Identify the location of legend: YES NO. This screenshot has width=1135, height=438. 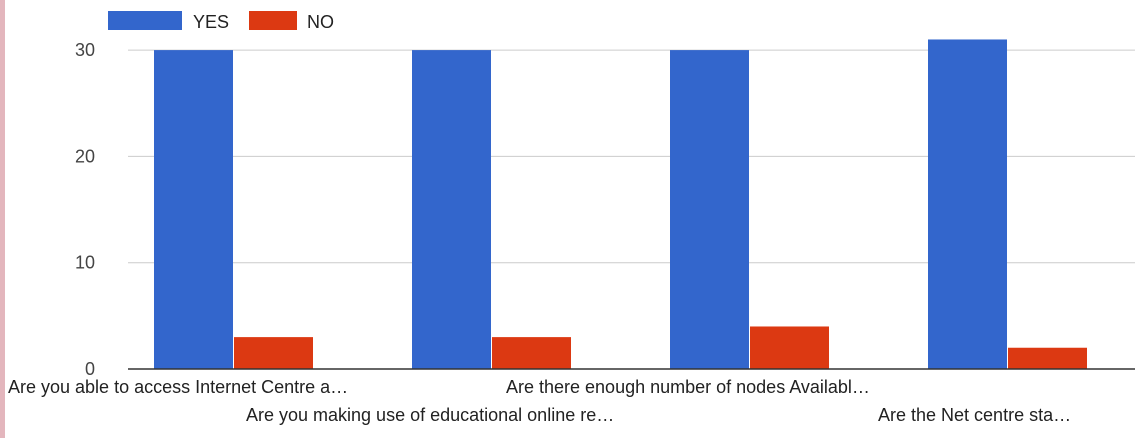
(221, 21).